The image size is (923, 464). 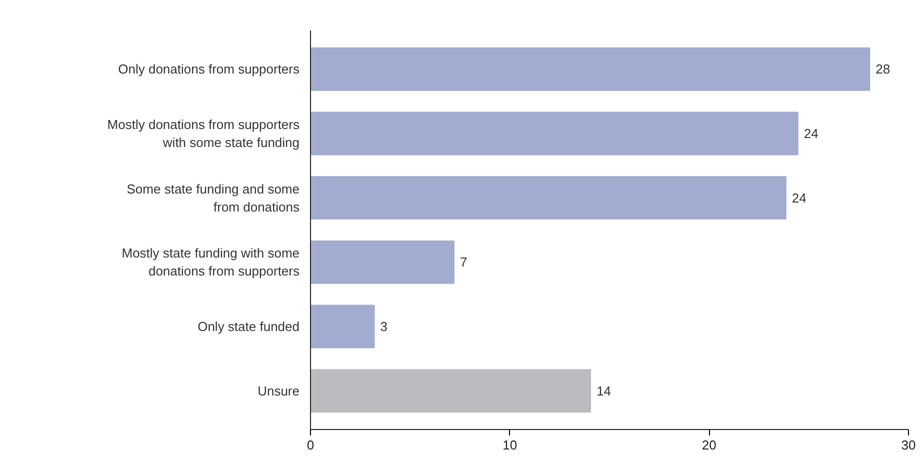 I want to click on y-tick-label: Only donations from supporters, so click(x=209, y=69).